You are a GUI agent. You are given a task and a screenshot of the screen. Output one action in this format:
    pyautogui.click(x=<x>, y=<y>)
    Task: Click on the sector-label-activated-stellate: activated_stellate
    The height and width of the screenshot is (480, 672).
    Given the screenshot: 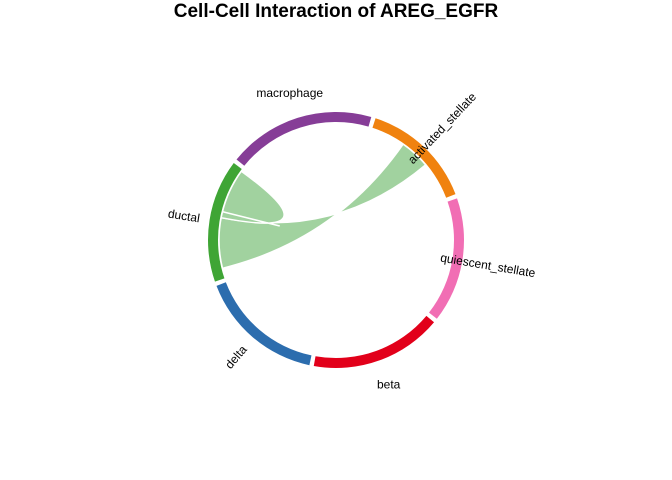 What is the action you would take?
    pyautogui.click(x=442, y=128)
    